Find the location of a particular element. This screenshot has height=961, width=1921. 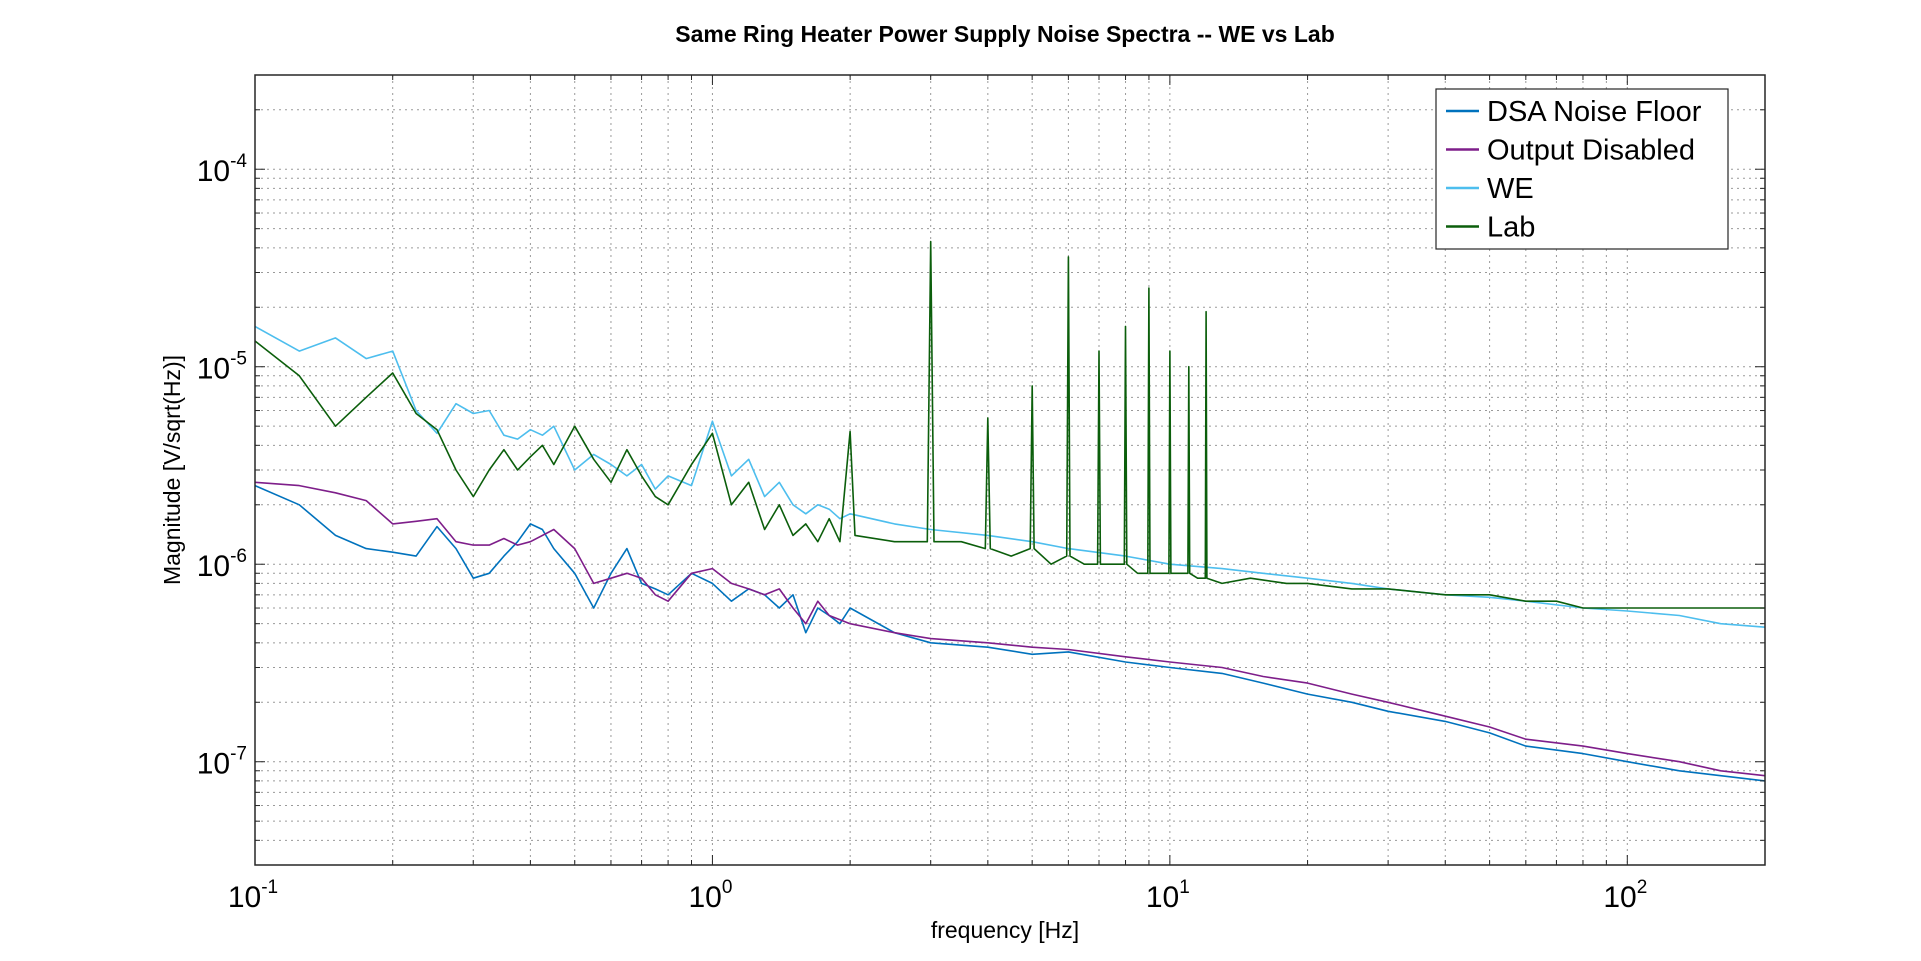

x-axis-label: frequency [Hz] is located at coordinates (1005, 930).